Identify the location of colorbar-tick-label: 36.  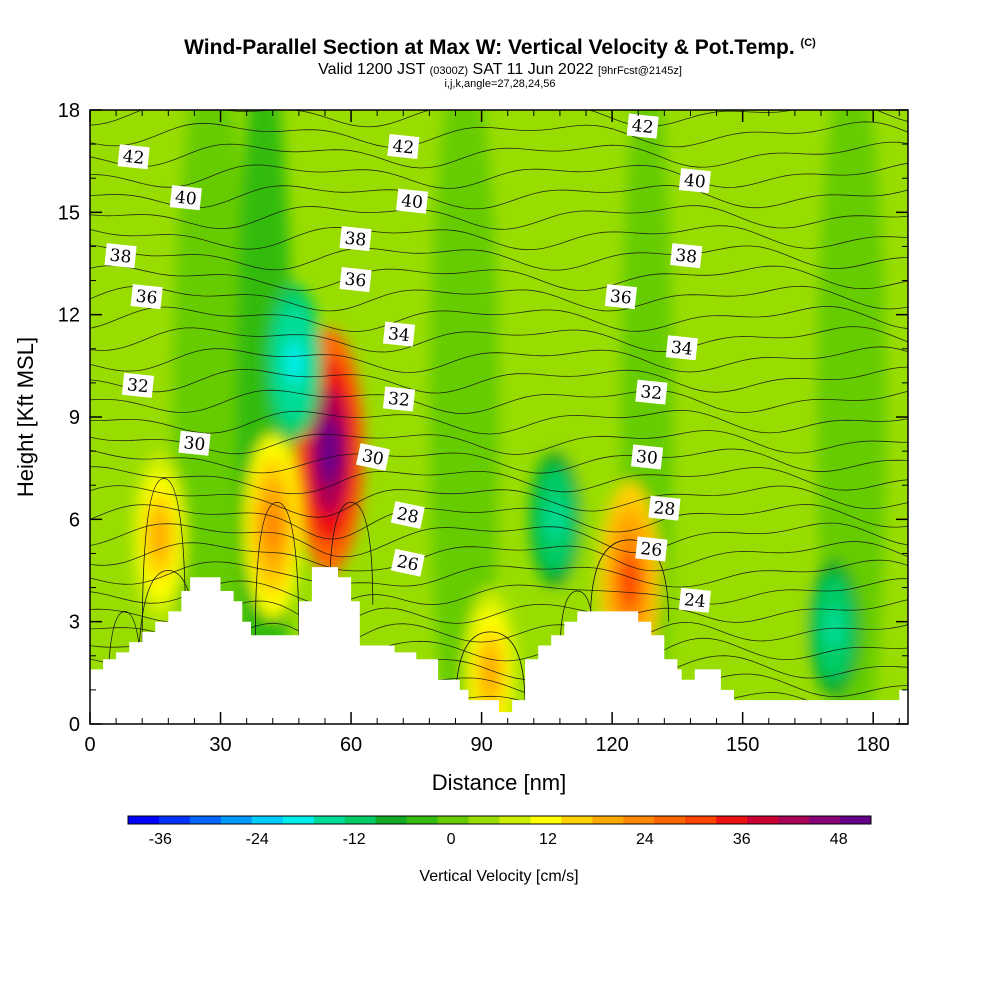
(742, 839).